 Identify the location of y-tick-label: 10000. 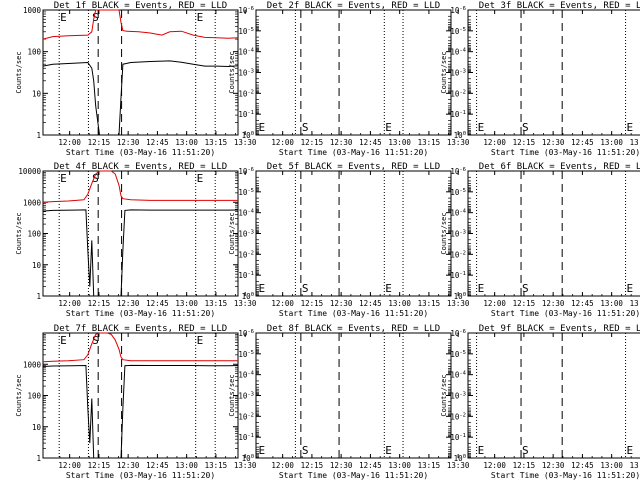
(29, 171).